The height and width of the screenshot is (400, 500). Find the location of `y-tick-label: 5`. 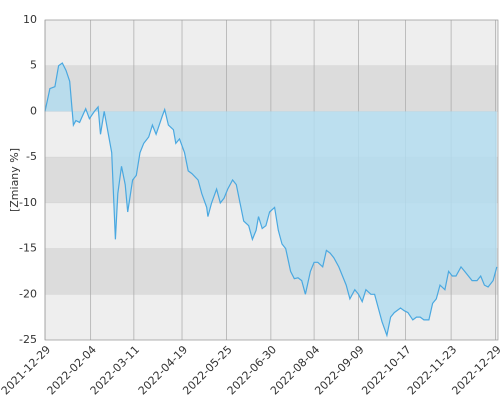

y-tick-label: 5 is located at coordinates (33, 65).